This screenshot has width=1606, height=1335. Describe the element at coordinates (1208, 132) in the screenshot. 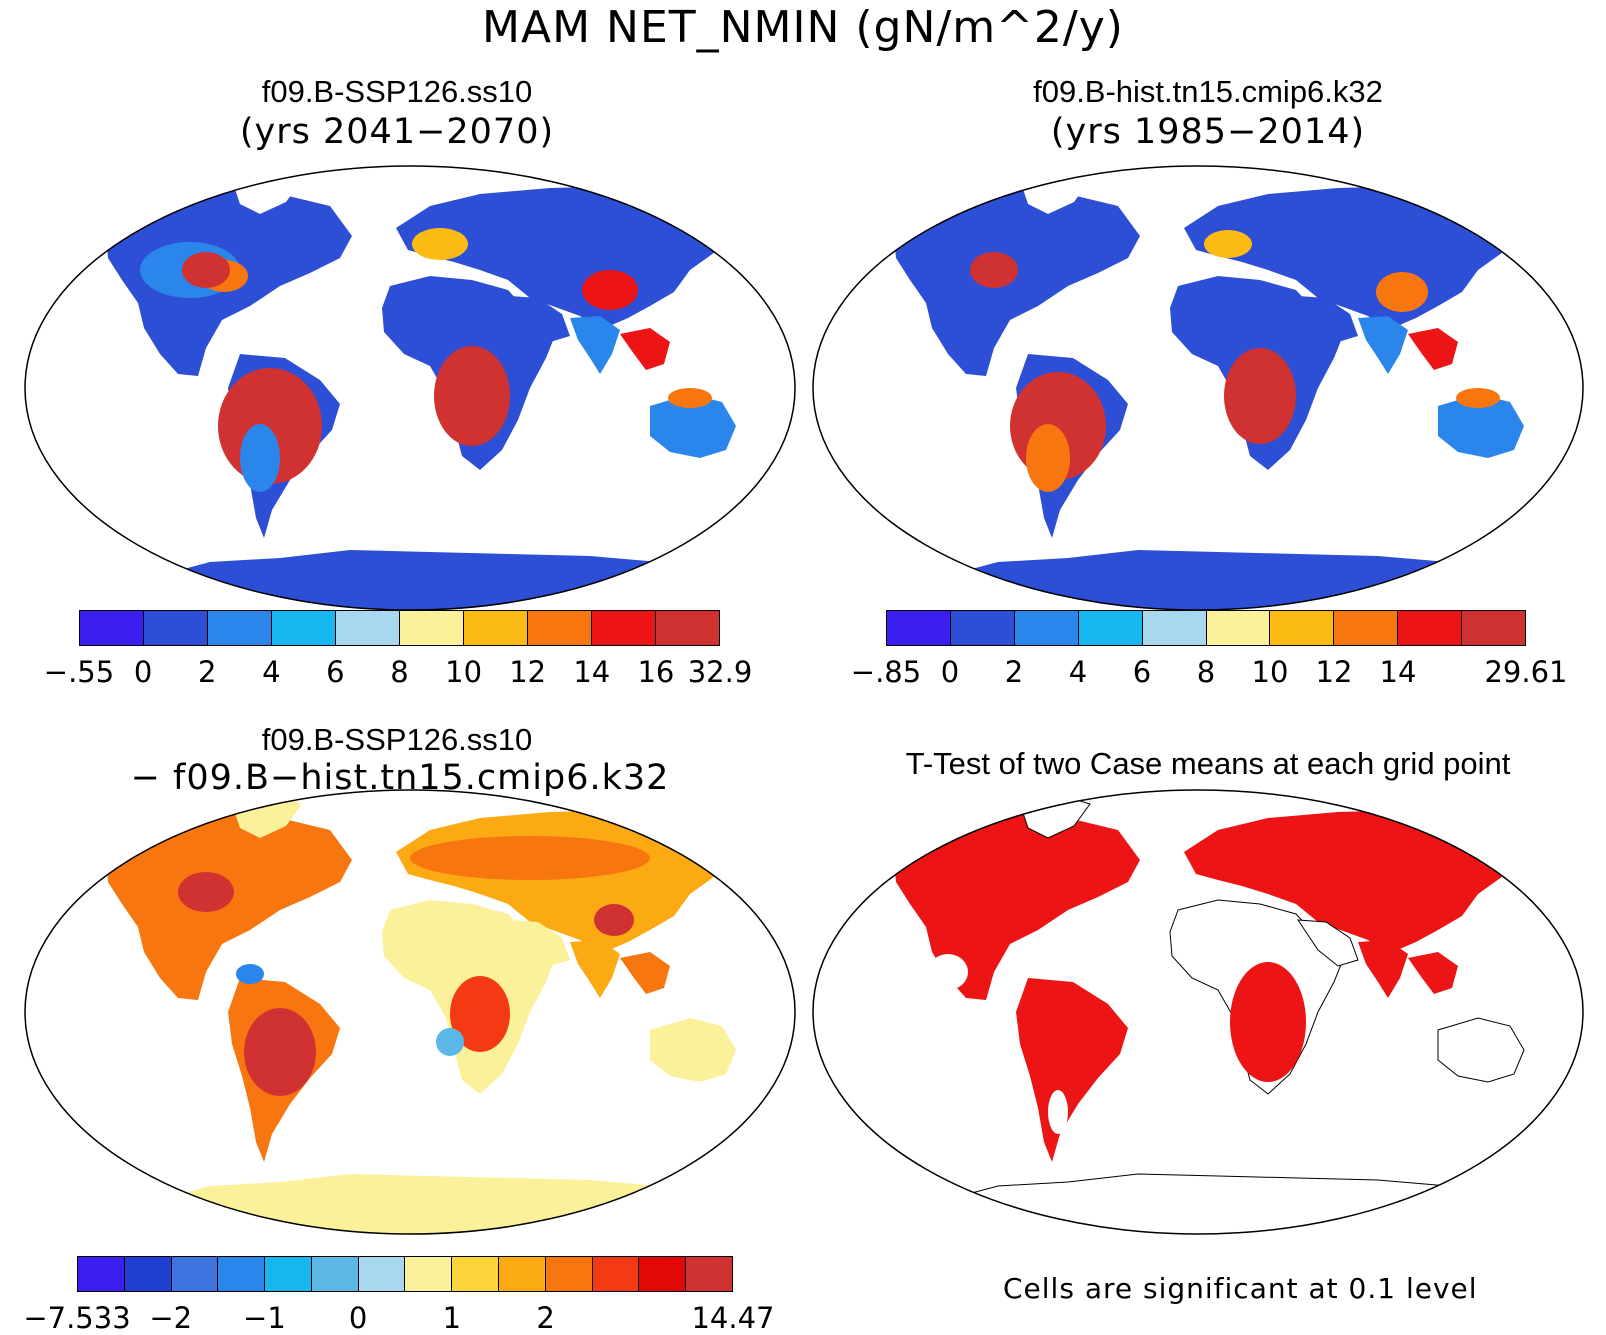

I see `panel-subtitle-top-right: (yrs 1985−2014)` at that location.